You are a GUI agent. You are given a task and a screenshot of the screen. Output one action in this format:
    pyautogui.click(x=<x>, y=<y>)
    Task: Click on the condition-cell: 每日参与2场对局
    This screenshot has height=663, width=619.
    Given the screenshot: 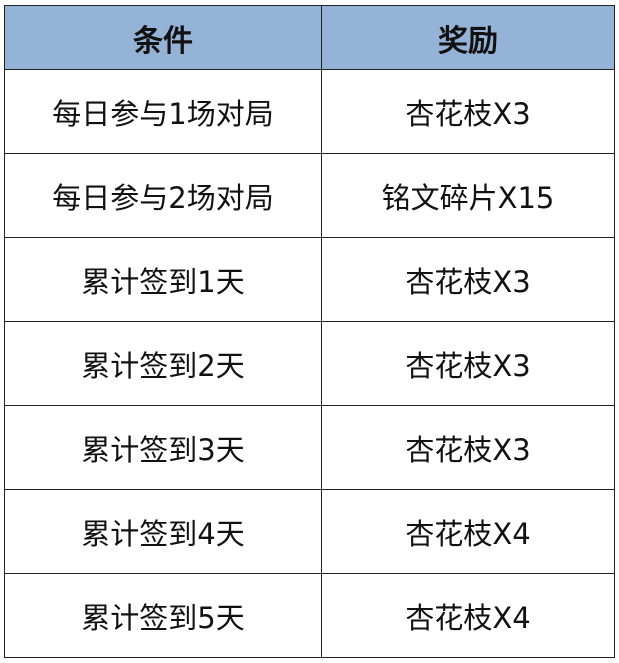 What is the action you would take?
    pyautogui.click(x=163, y=195)
    